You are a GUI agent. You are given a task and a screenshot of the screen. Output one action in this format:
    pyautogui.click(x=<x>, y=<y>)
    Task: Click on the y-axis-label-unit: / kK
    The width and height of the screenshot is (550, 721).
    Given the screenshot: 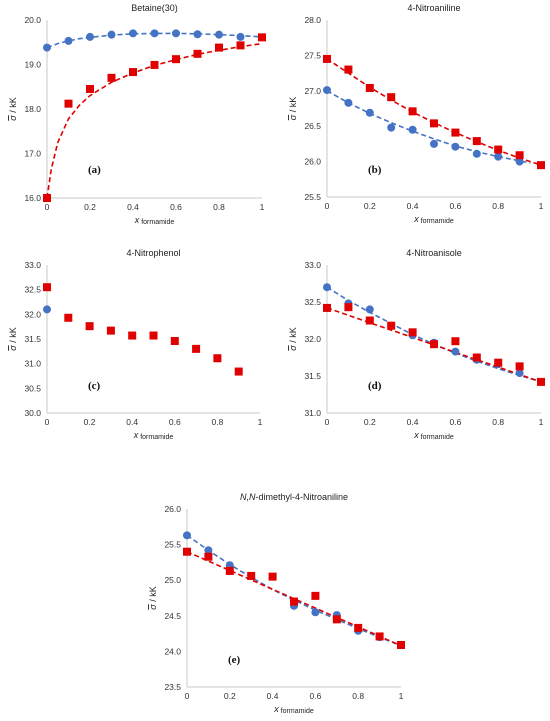 What is the action you would take?
    pyautogui.click(x=293, y=336)
    